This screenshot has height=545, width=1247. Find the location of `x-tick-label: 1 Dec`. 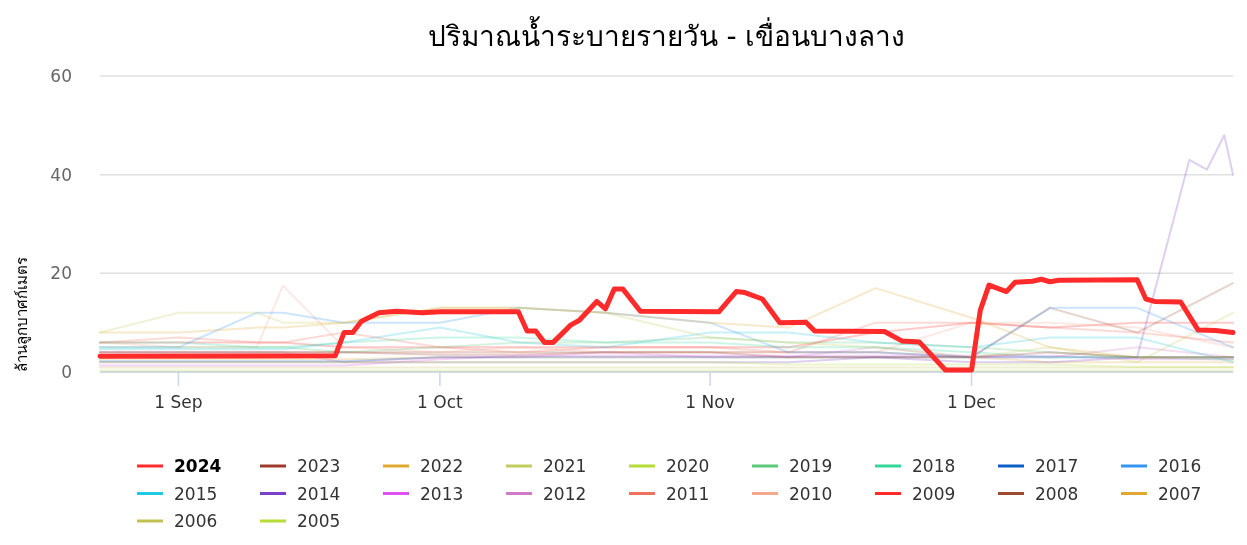

x-tick-label: 1 Dec is located at coordinates (971, 402).